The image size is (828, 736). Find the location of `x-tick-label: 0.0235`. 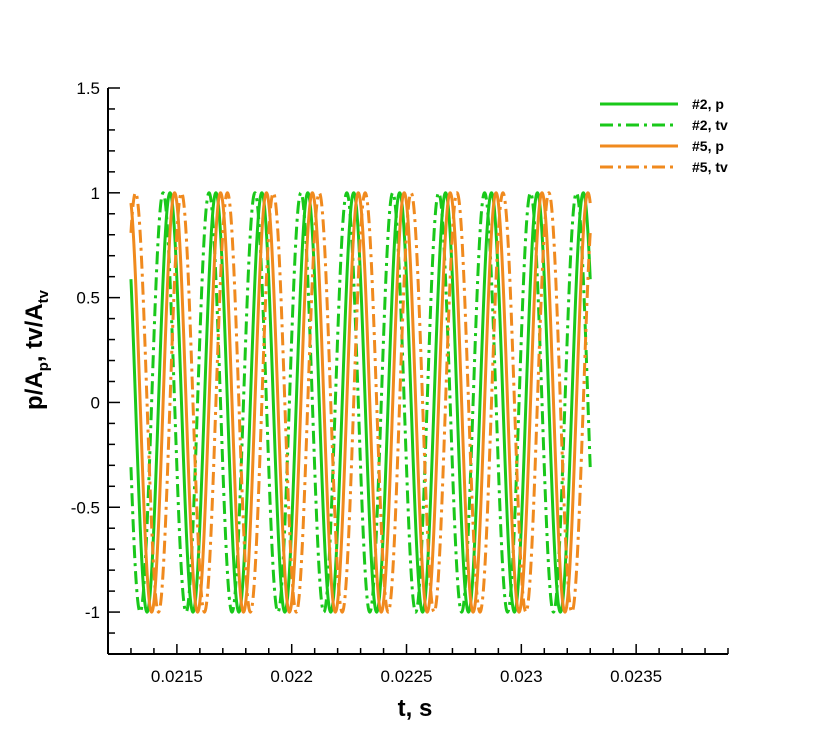

x-tick-label: 0.0235 is located at coordinates (636, 676).